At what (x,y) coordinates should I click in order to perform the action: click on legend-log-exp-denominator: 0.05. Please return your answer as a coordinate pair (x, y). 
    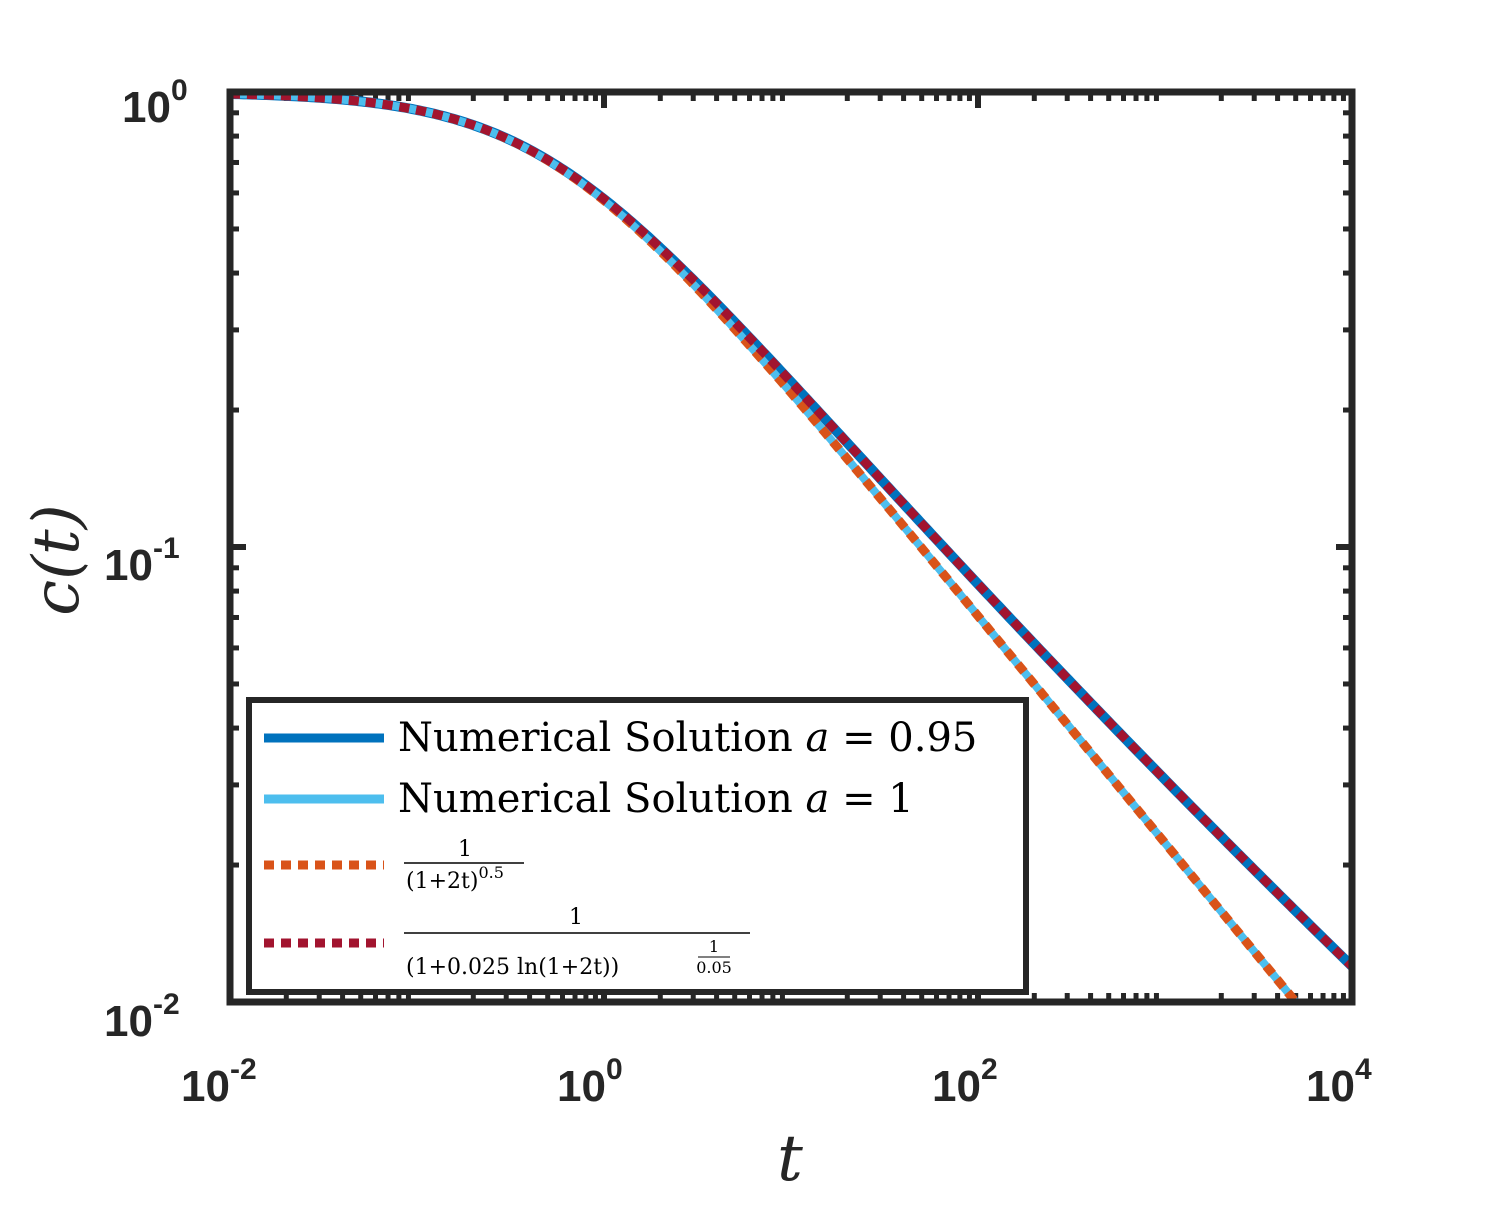
    Looking at the image, I should click on (714, 967).